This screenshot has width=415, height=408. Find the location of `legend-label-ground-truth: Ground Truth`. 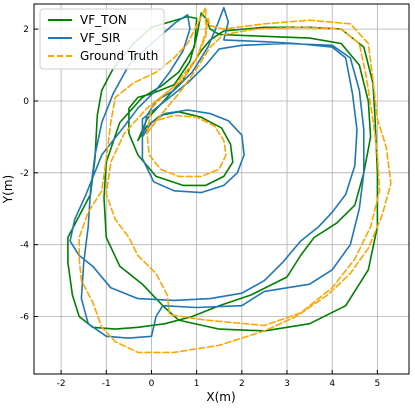

legend-label-ground-truth: Ground Truth is located at coordinates (119, 56).